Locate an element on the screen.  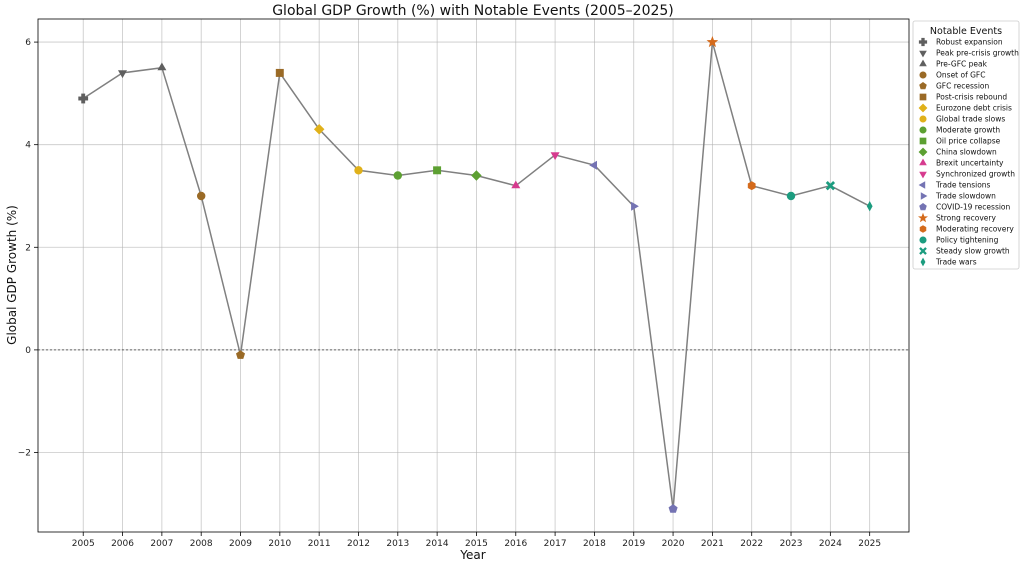
legend-item: COVID-19 recession is located at coordinates (965, 207).